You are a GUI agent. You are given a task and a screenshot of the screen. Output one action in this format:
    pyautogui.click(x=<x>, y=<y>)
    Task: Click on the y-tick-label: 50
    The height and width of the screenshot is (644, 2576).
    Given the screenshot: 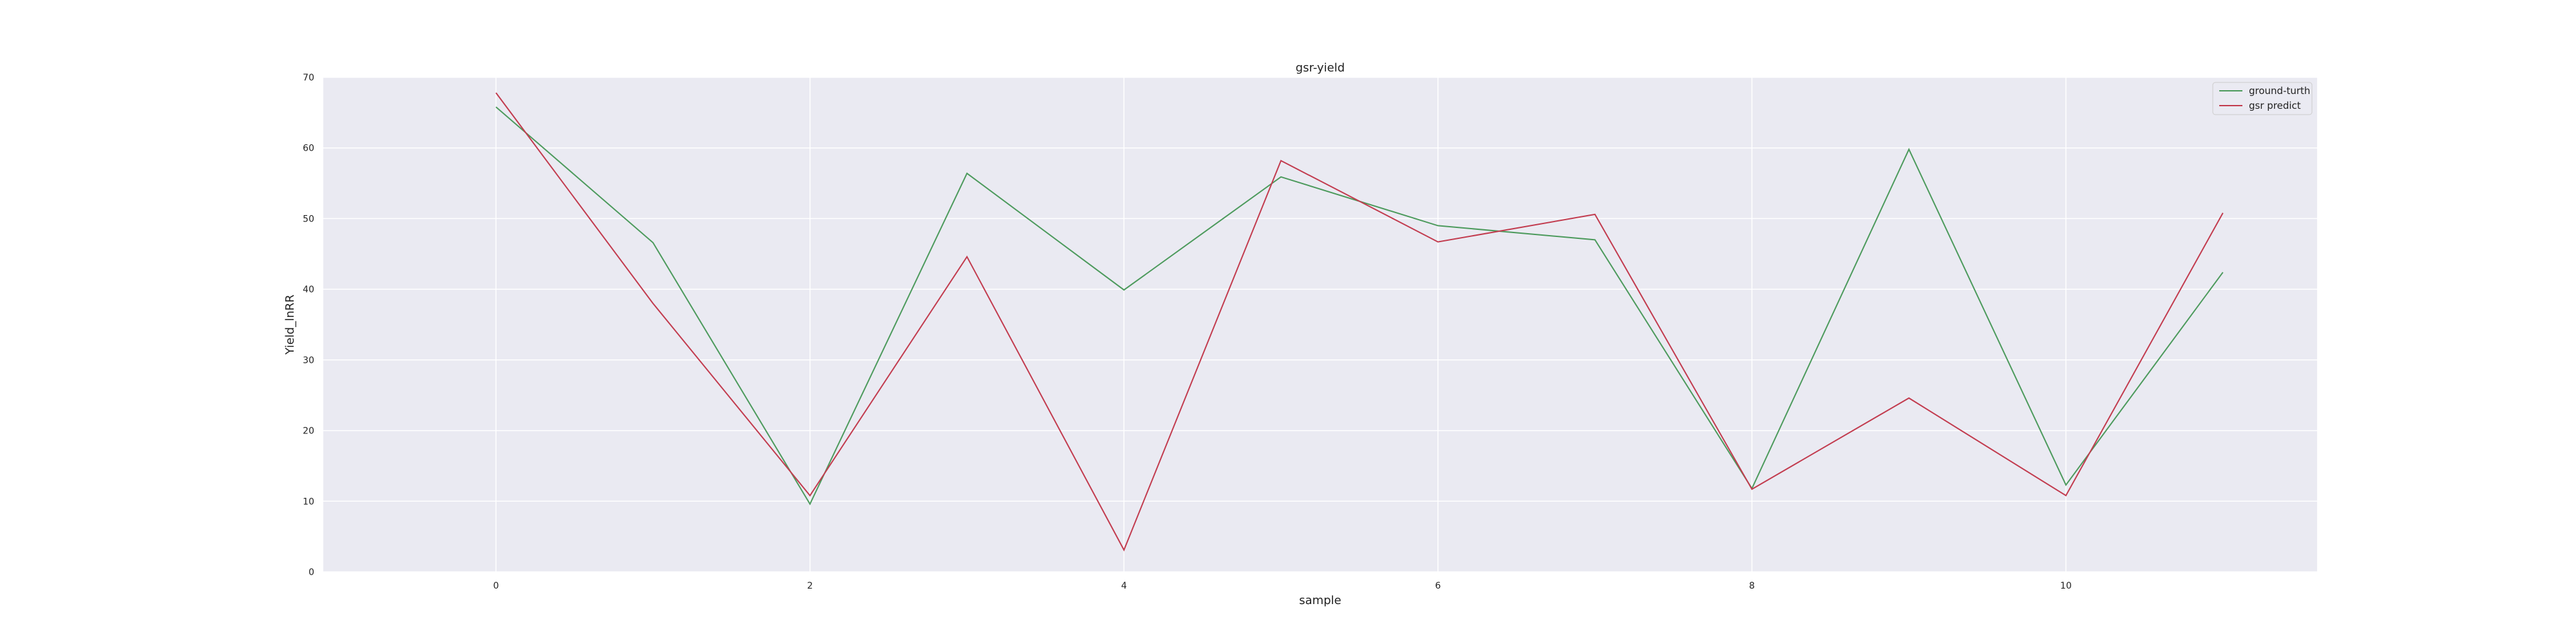 What is the action you would take?
    pyautogui.click(x=309, y=219)
    